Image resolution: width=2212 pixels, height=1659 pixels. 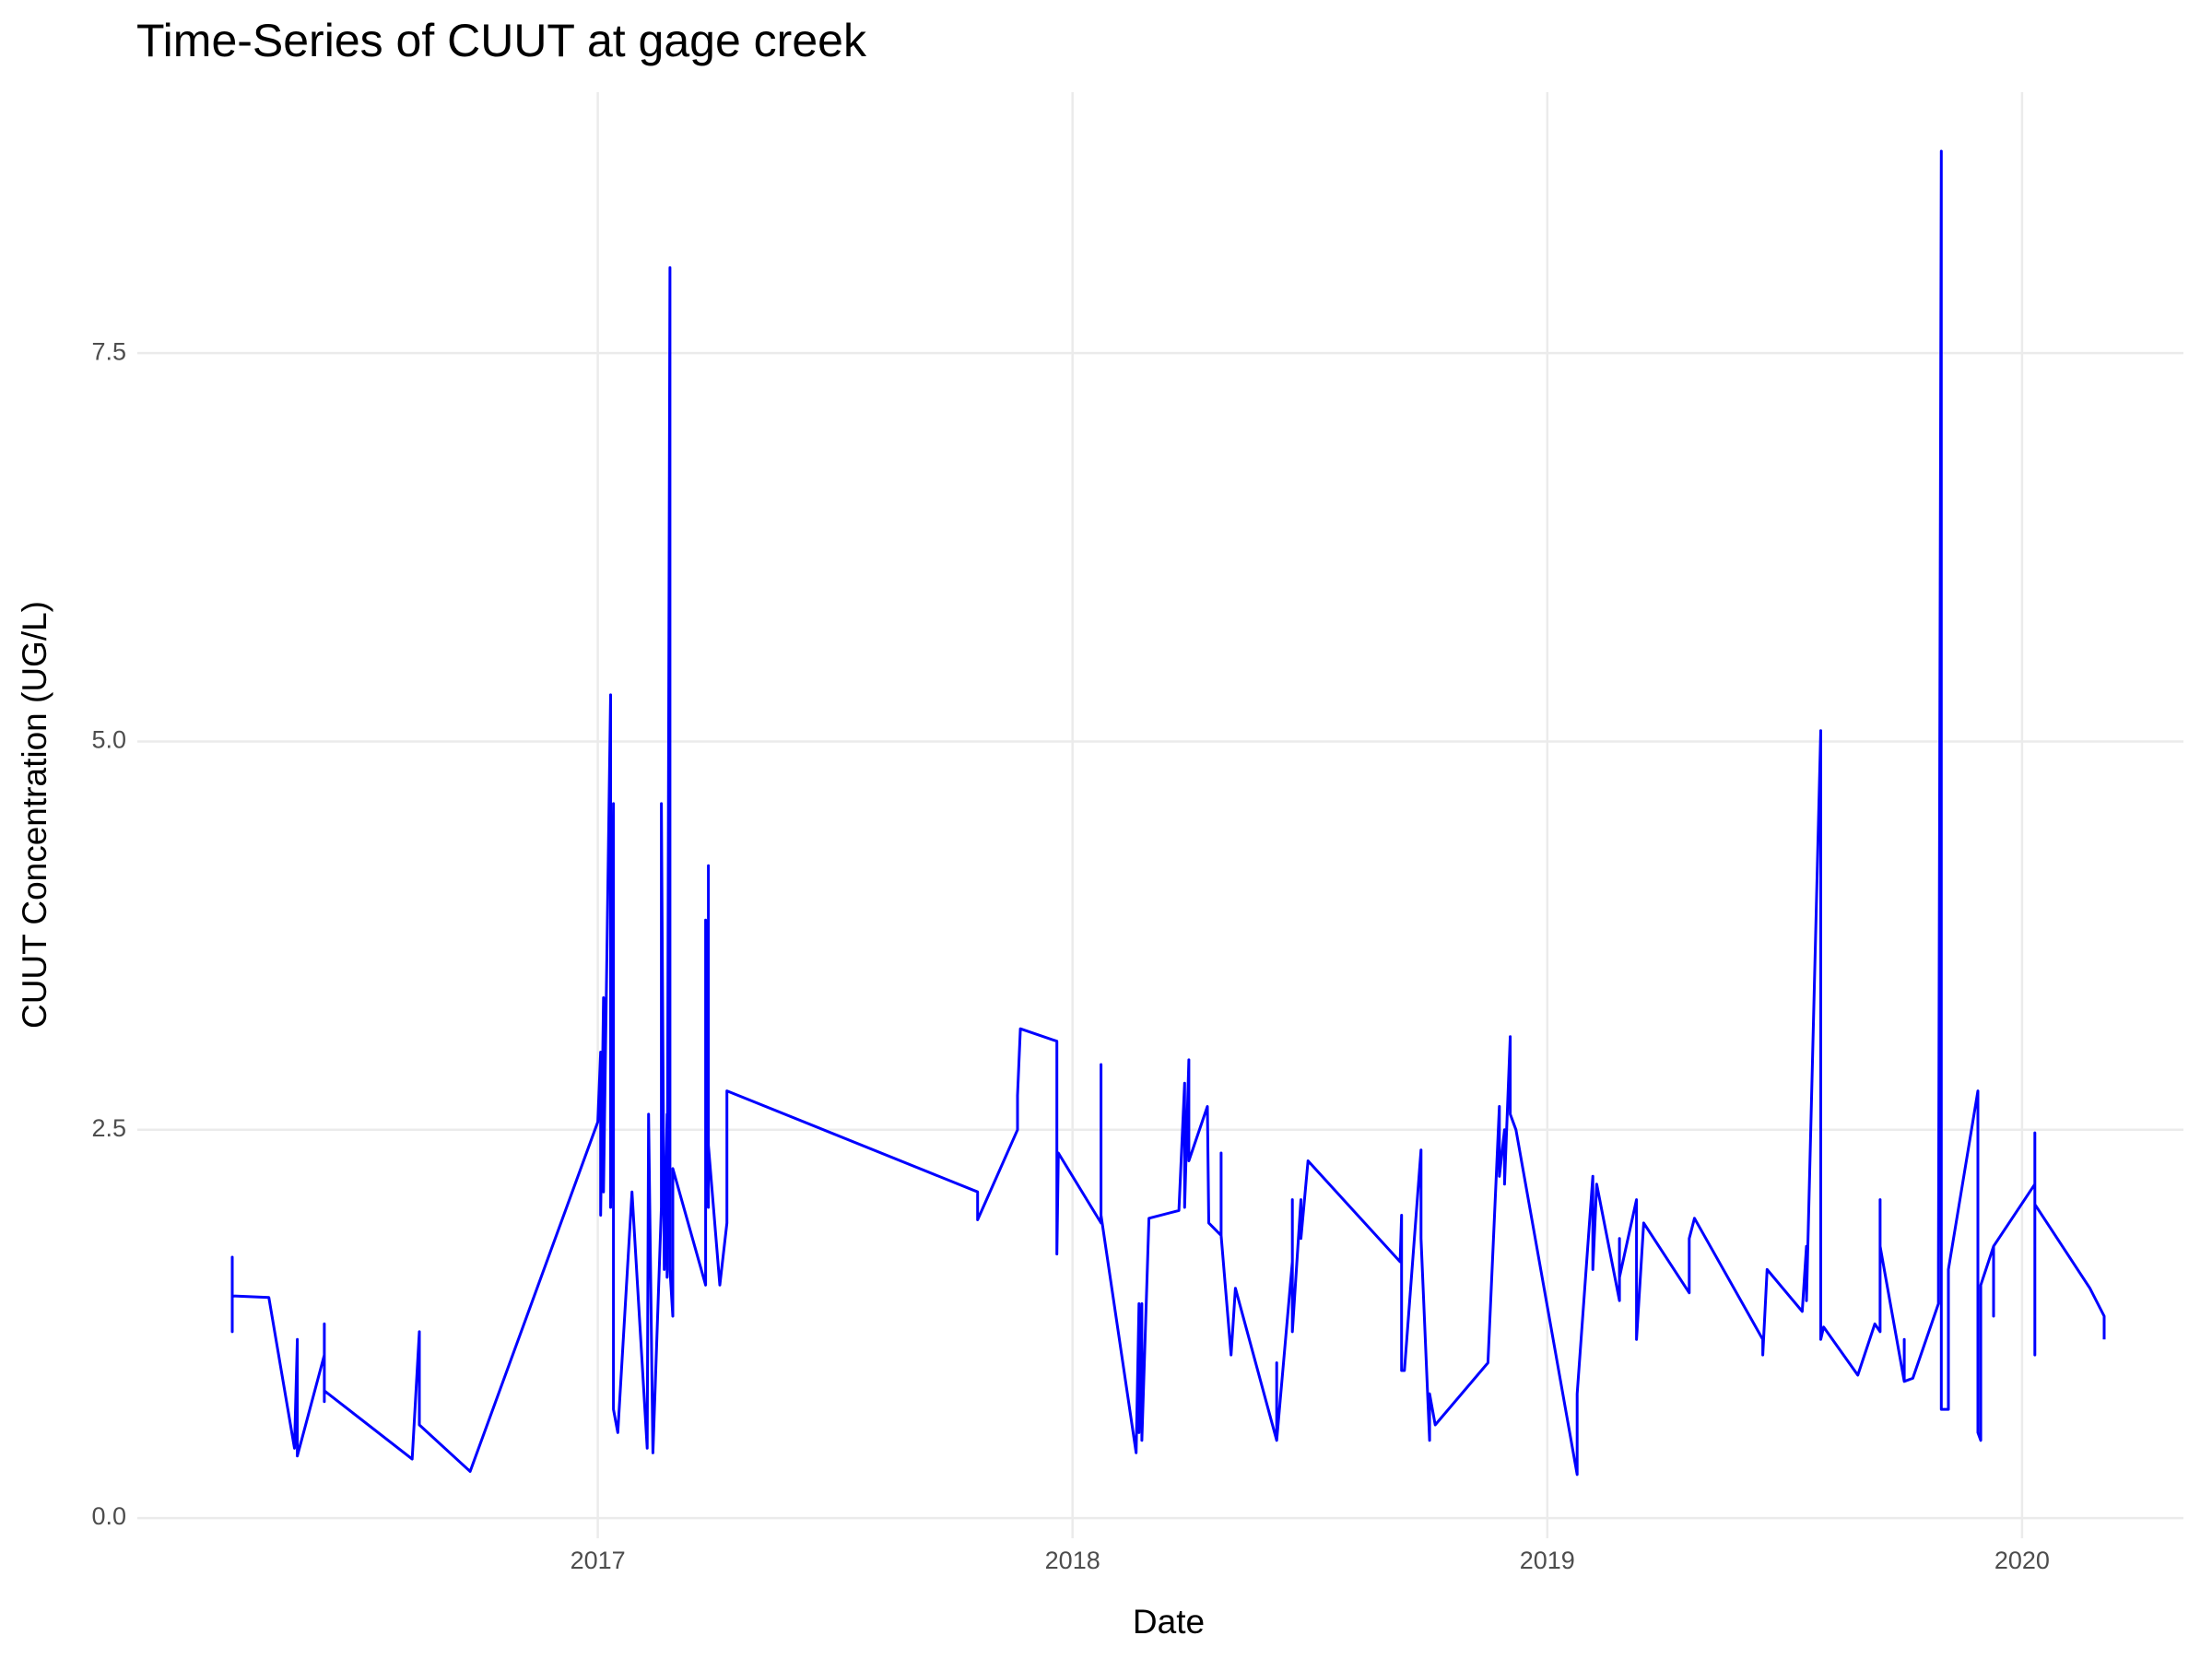 What do you see at coordinates (1072, 1560) in the screenshot?
I see `x-tick-label: 2018` at bounding box center [1072, 1560].